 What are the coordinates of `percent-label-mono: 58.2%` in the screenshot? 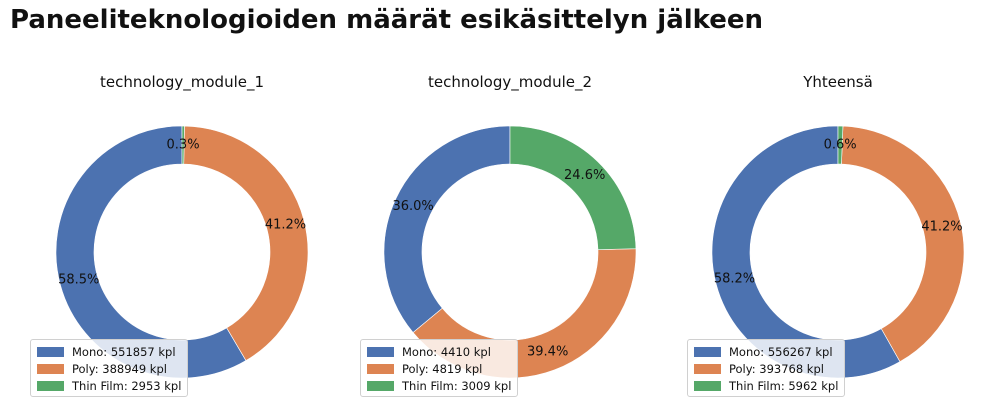 It's located at (734, 279).